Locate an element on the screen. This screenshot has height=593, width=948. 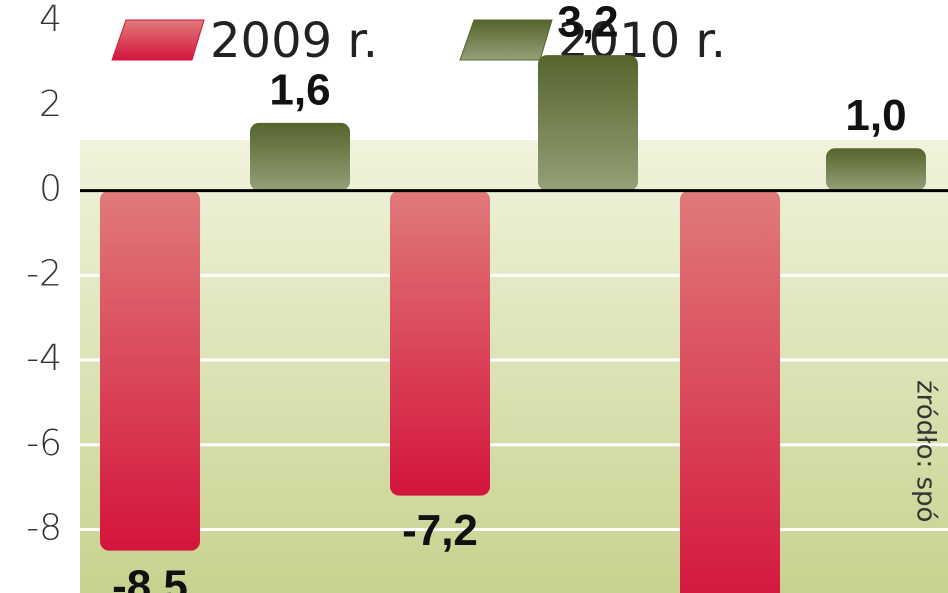
value-label: -7,2 is located at coordinates (440, 530).